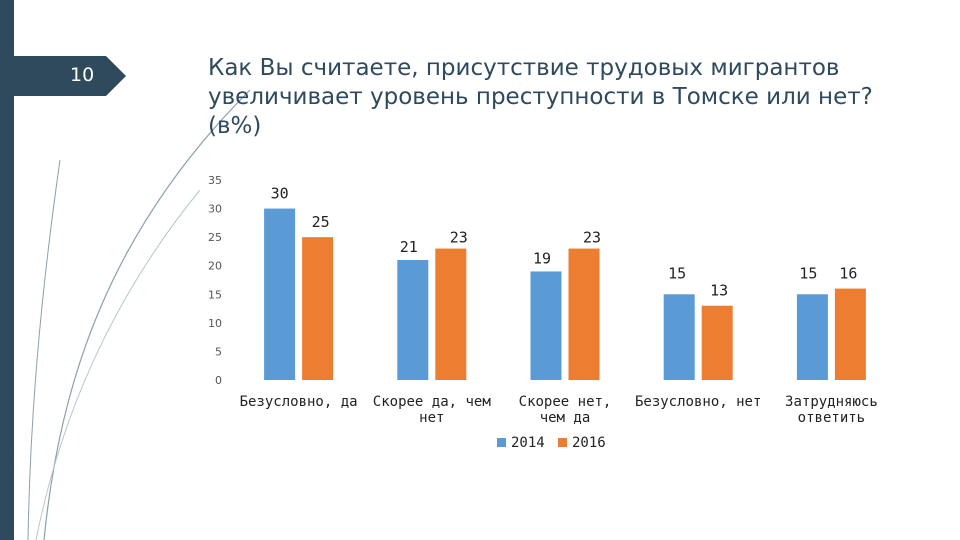  What do you see at coordinates (215, 237) in the screenshot?
I see `y-tick-label: 25` at bounding box center [215, 237].